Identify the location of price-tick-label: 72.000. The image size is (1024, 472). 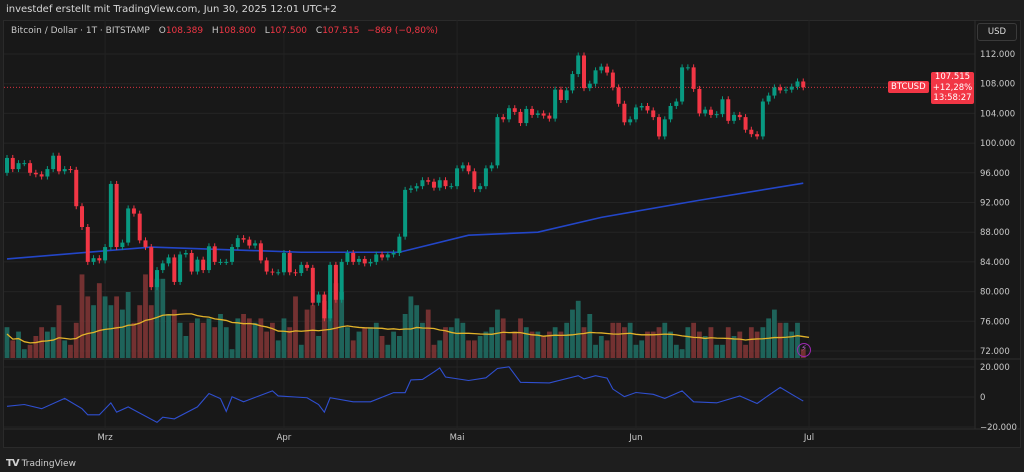
(995, 352).